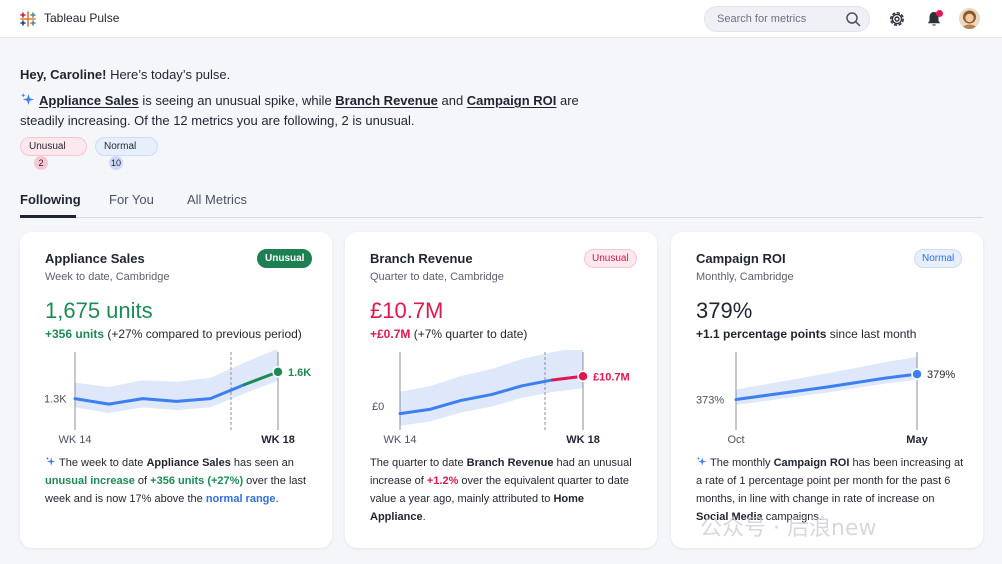 The height and width of the screenshot is (564, 1002). I want to click on end-value-label: 1.6K, so click(299, 373).